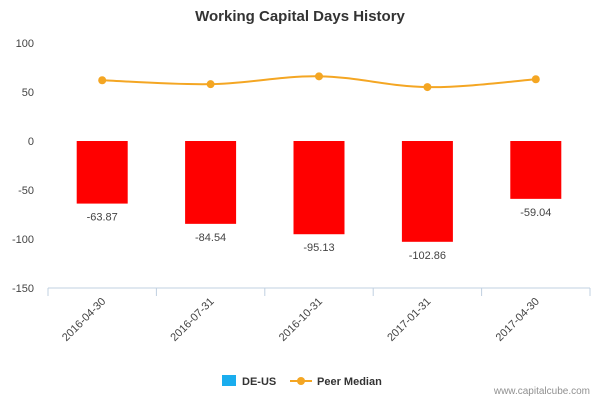 Image resolution: width=600 pixels, height=400 pixels. I want to click on legend-swatch-peer-median-dot, so click(301, 381).